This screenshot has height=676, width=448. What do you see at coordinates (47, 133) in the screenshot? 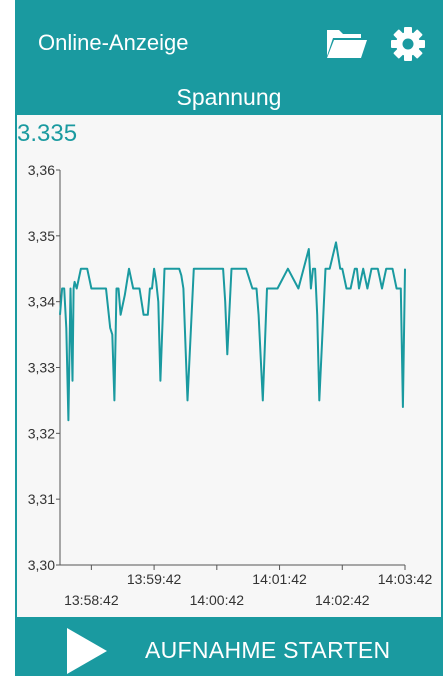
I see `current-value: 3.335` at bounding box center [47, 133].